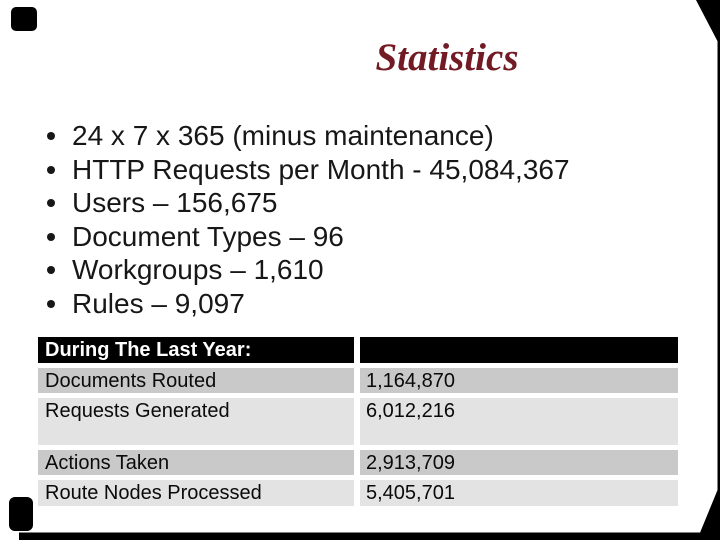 This screenshot has width=720, height=540. I want to click on list-item: HTTP Requests per Month - 45,084,367, so click(358, 170).